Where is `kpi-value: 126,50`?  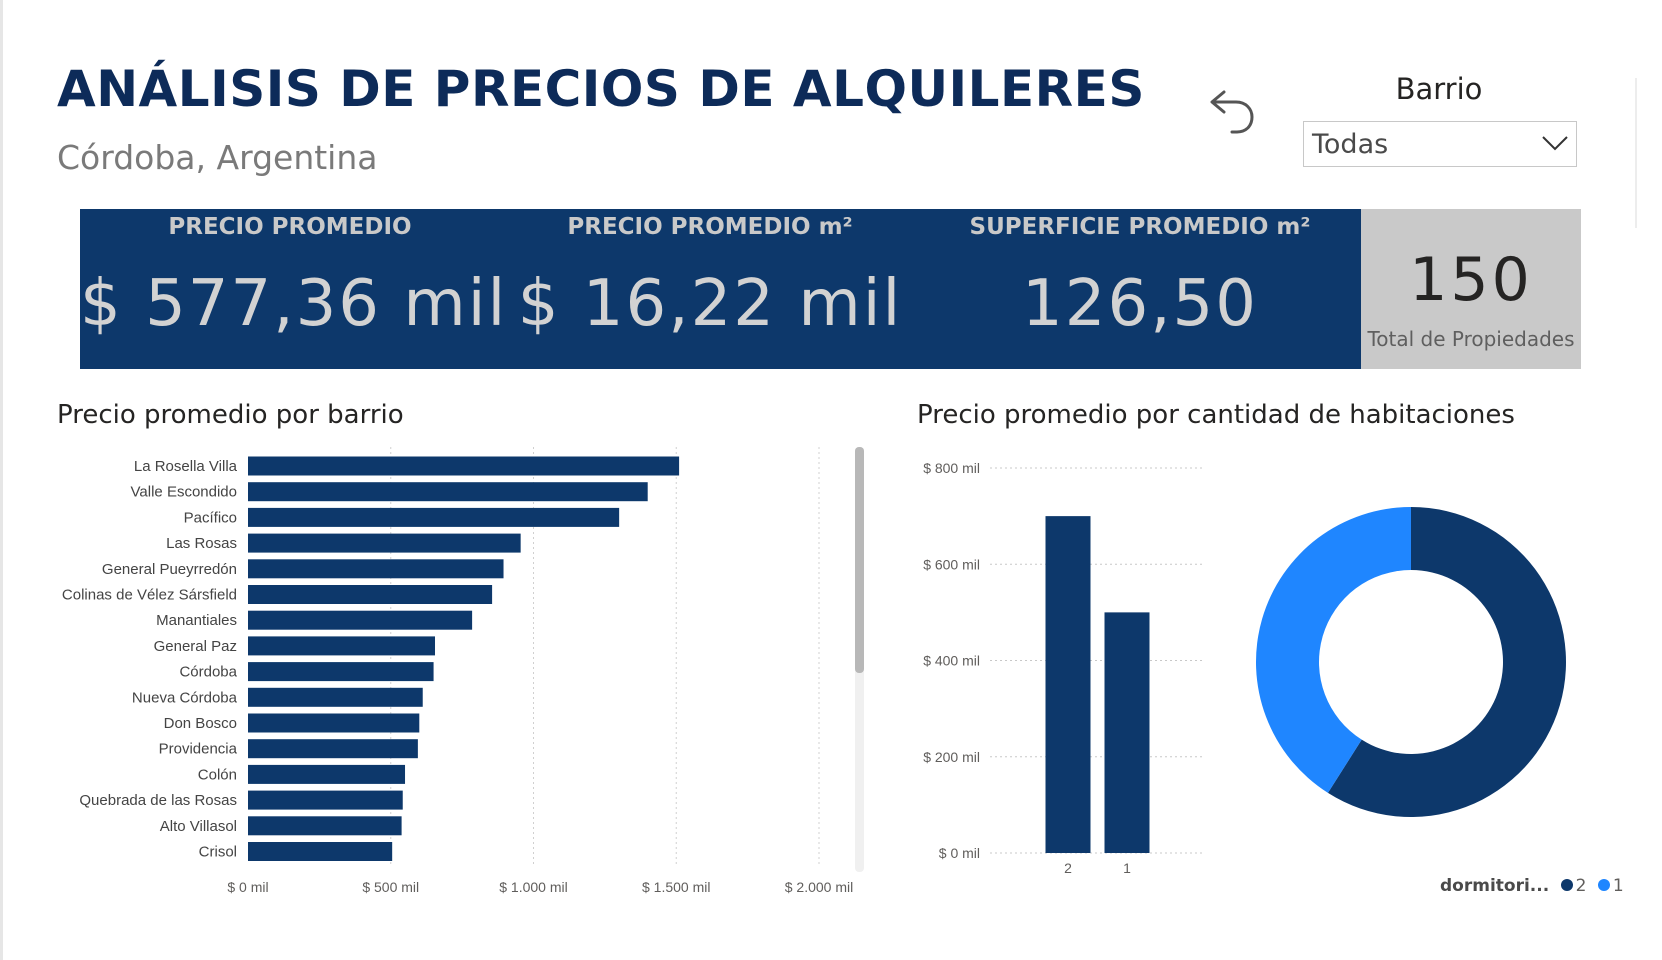 kpi-value: 126,50 is located at coordinates (1140, 304).